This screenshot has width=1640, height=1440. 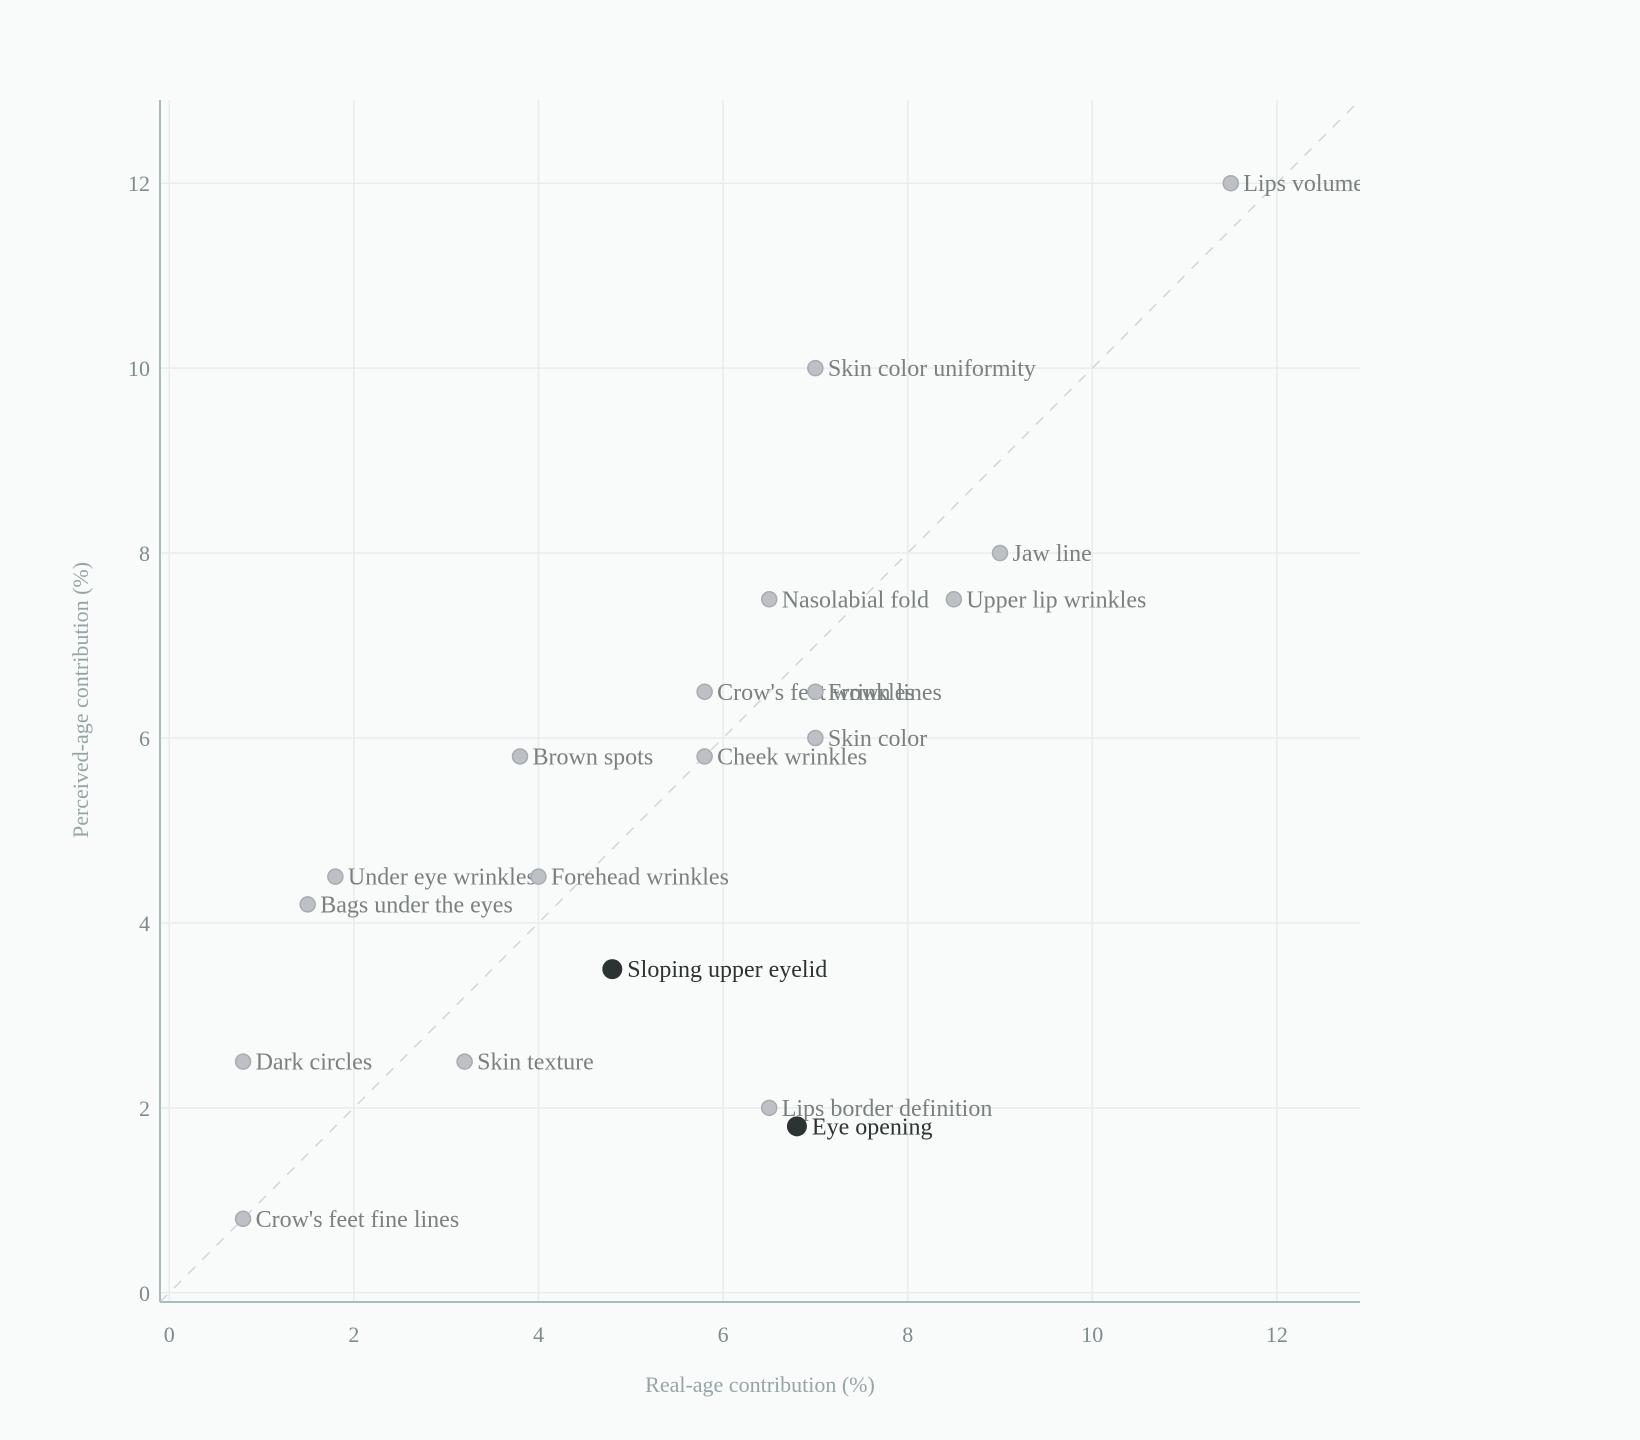 What do you see at coordinates (464, 1061) in the screenshot?
I see `point-skin-texture` at bounding box center [464, 1061].